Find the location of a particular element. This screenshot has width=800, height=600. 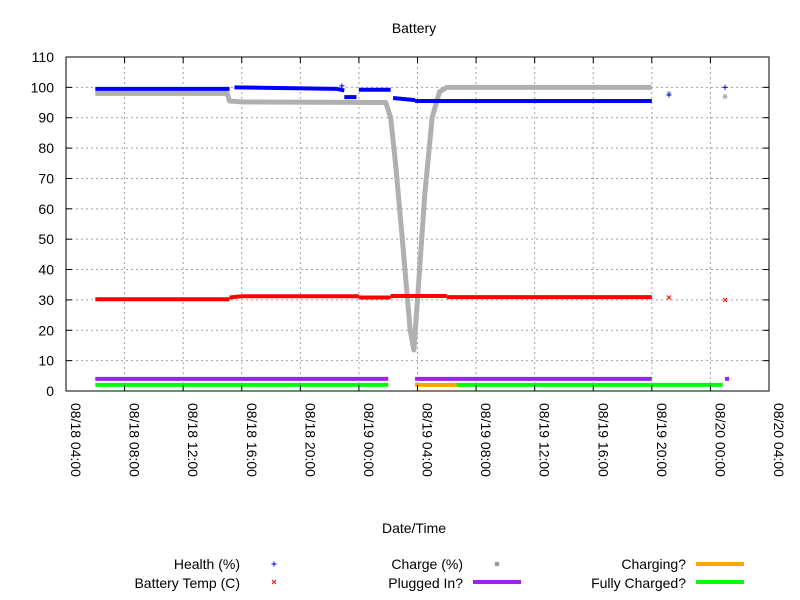

legend-label: Charging? is located at coordinates (653, 564).